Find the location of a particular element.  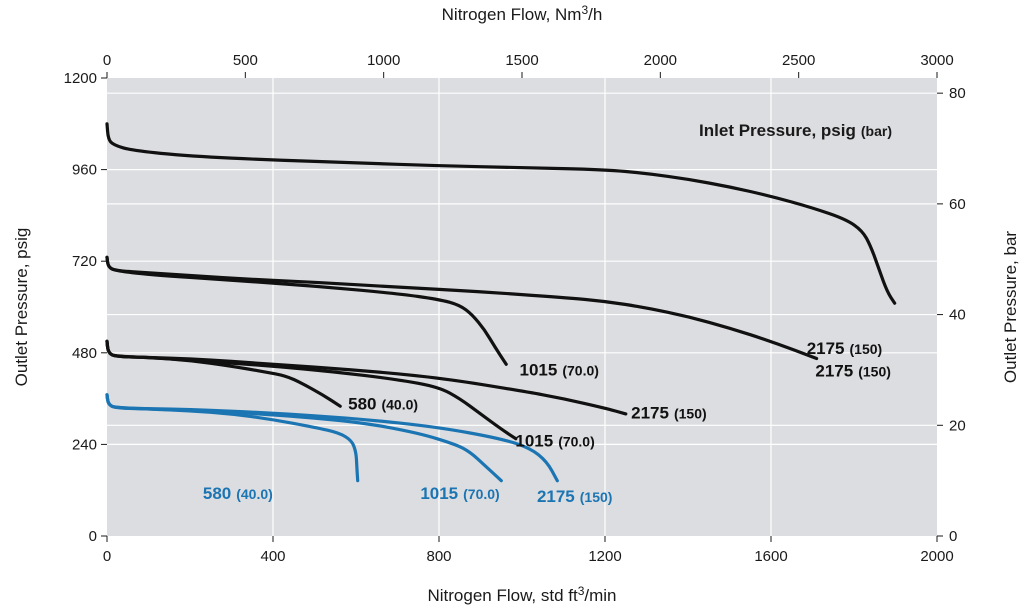

bottom-tick-label: 400 is located at coordinates (272, 556).